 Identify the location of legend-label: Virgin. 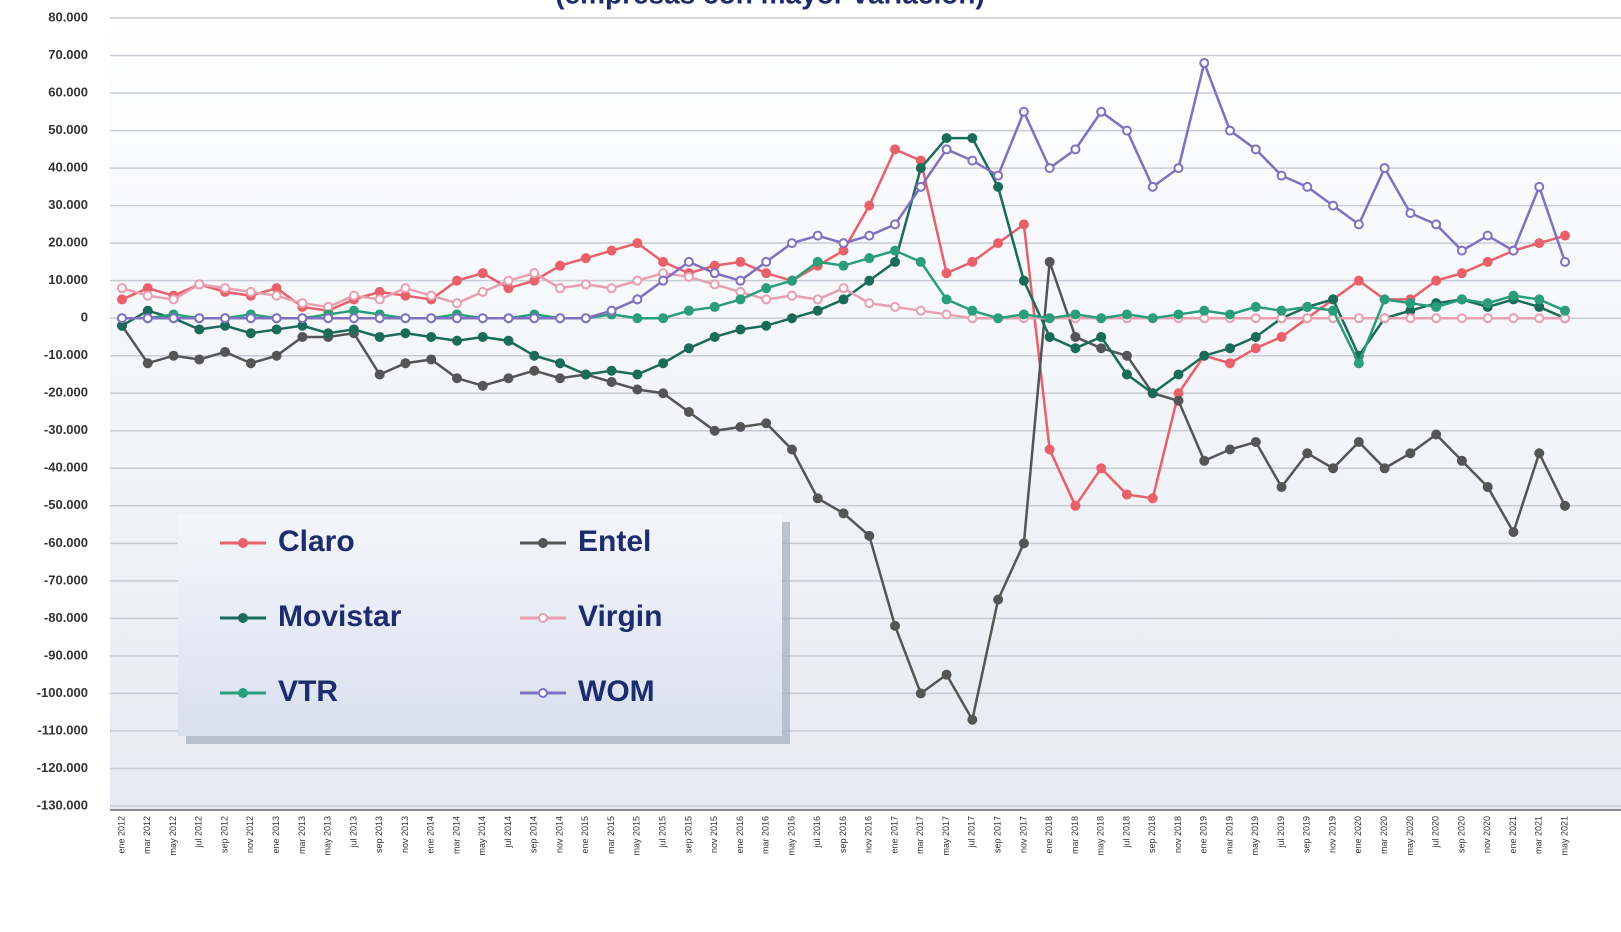
(620, 616).